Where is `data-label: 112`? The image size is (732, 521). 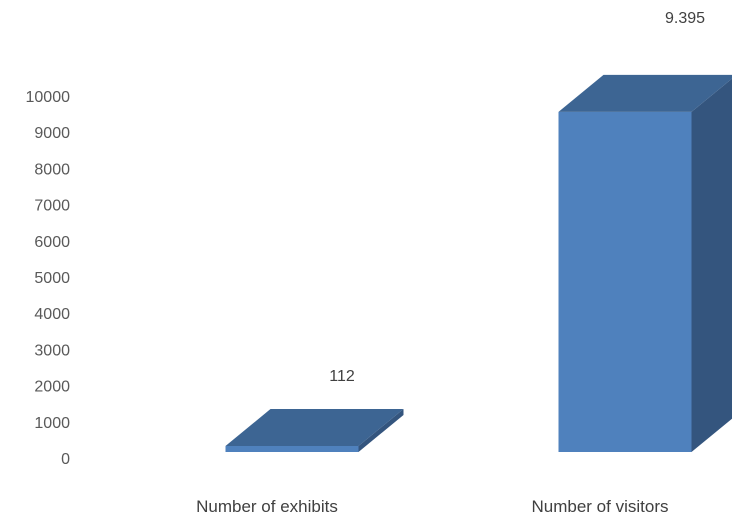
data-label: 112 is located at coordinates (342, 376).